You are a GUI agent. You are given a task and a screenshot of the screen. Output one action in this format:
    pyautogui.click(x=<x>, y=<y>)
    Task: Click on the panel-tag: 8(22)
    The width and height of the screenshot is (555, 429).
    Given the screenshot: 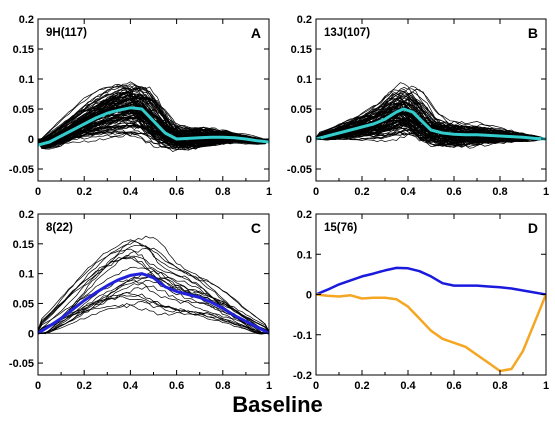 What is the action you would take?
    pyautogui.click(x=59, y=228)
    